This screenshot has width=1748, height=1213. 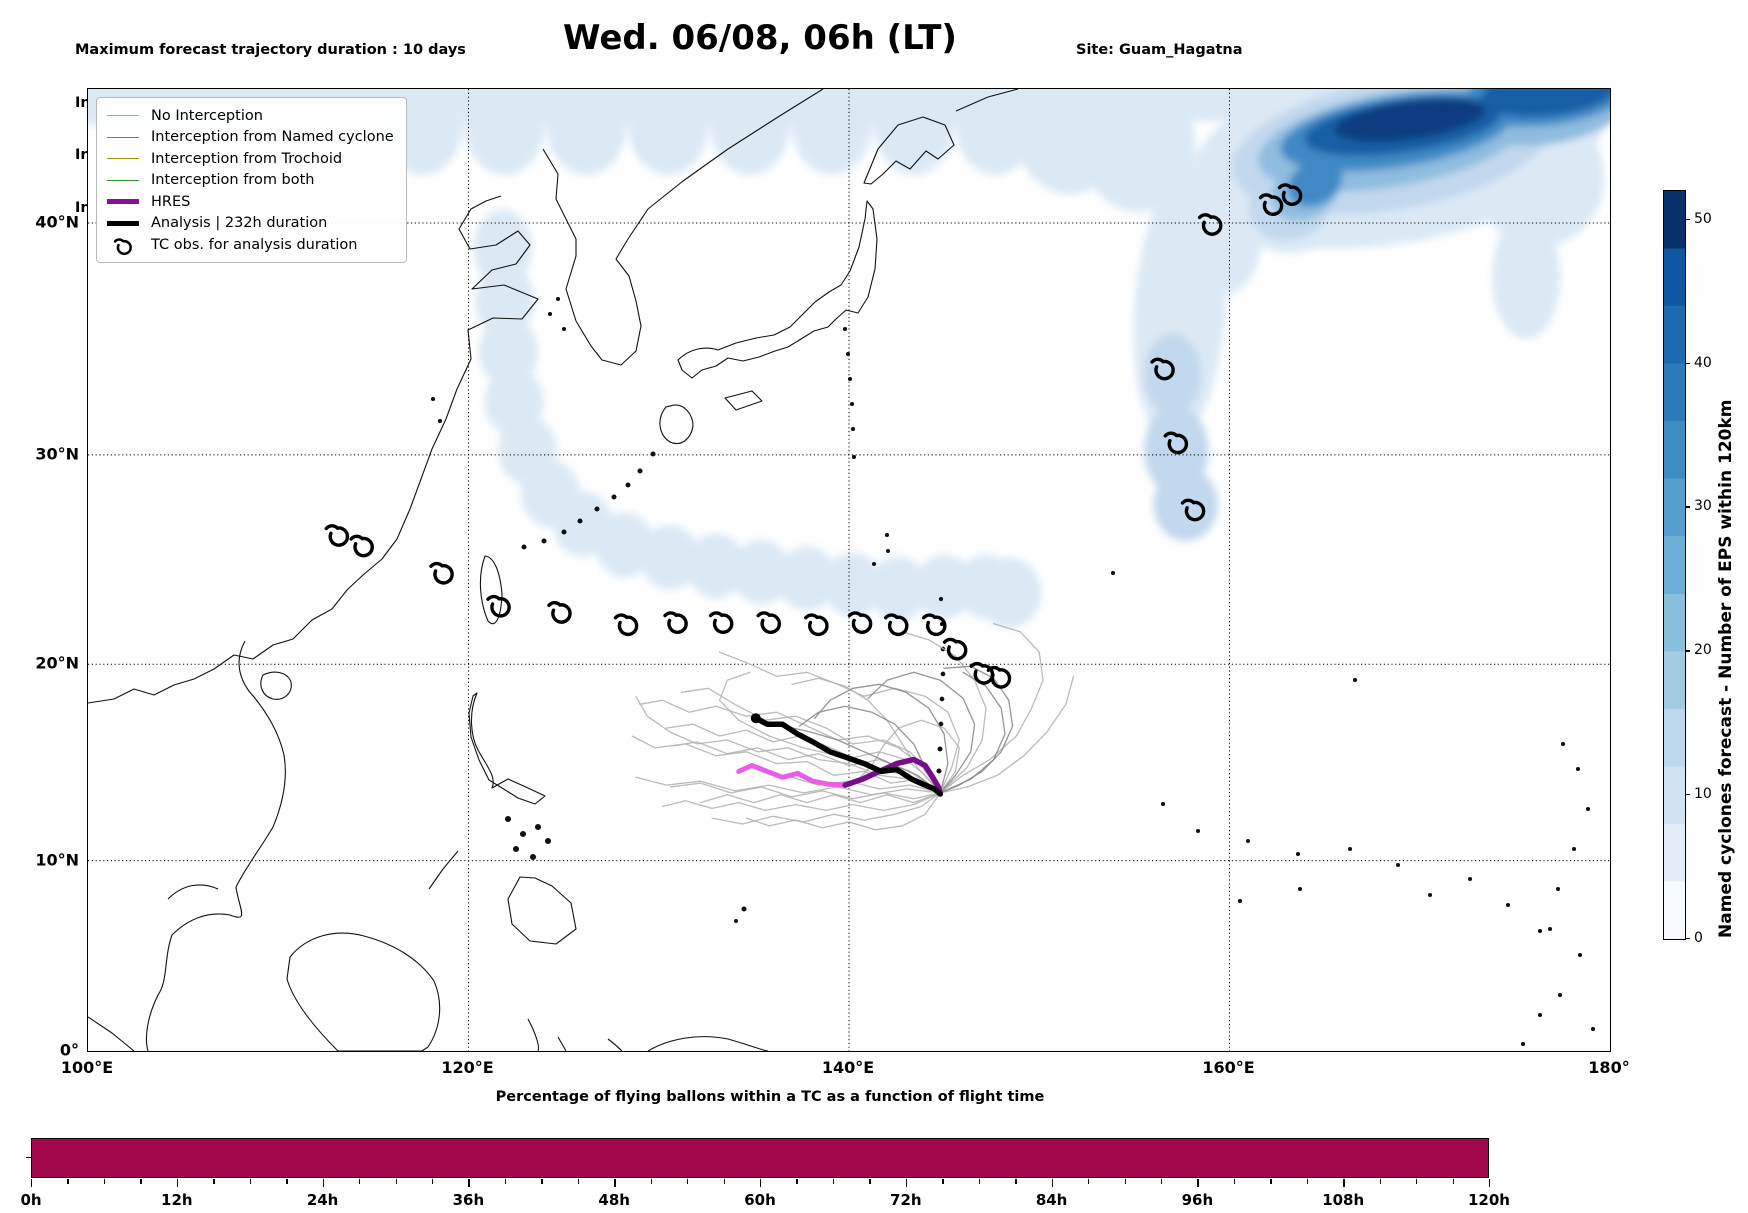 I want to click on y-axis-tick-label: 10°N, so click(x=57, y=860).